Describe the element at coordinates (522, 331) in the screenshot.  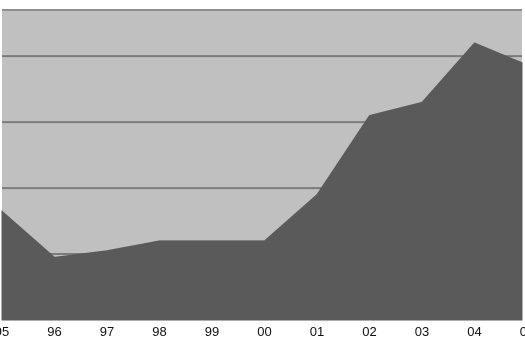
I see `x-tick-label-05: 05` at that location.